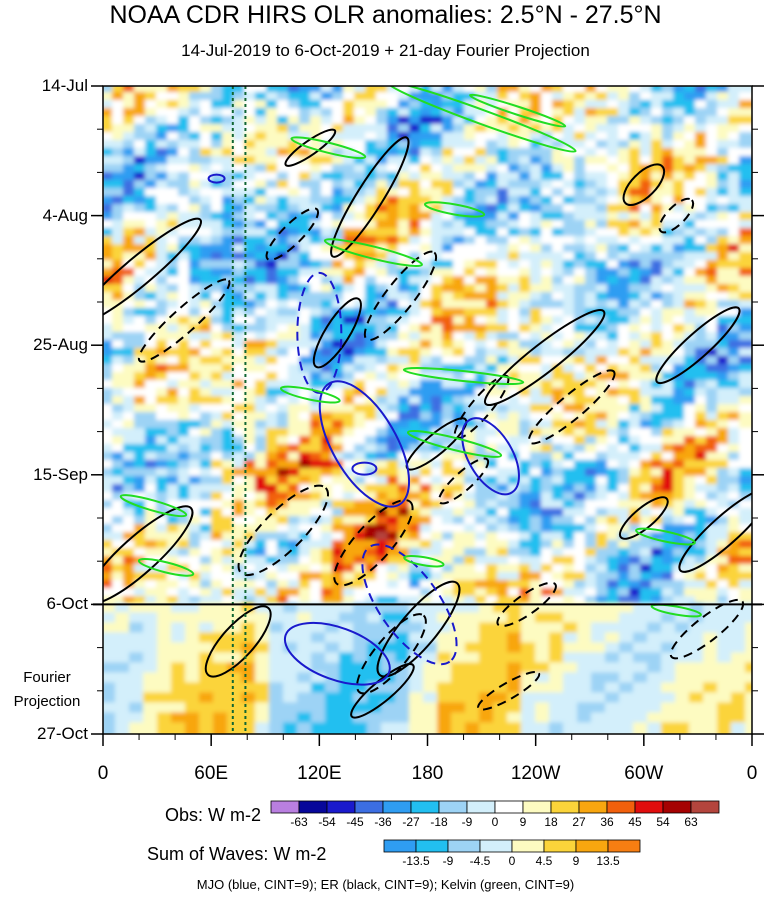 This screenshot has height=900, width=771. I want to click on obs-colorbar-label: 0, so click(495, 822).